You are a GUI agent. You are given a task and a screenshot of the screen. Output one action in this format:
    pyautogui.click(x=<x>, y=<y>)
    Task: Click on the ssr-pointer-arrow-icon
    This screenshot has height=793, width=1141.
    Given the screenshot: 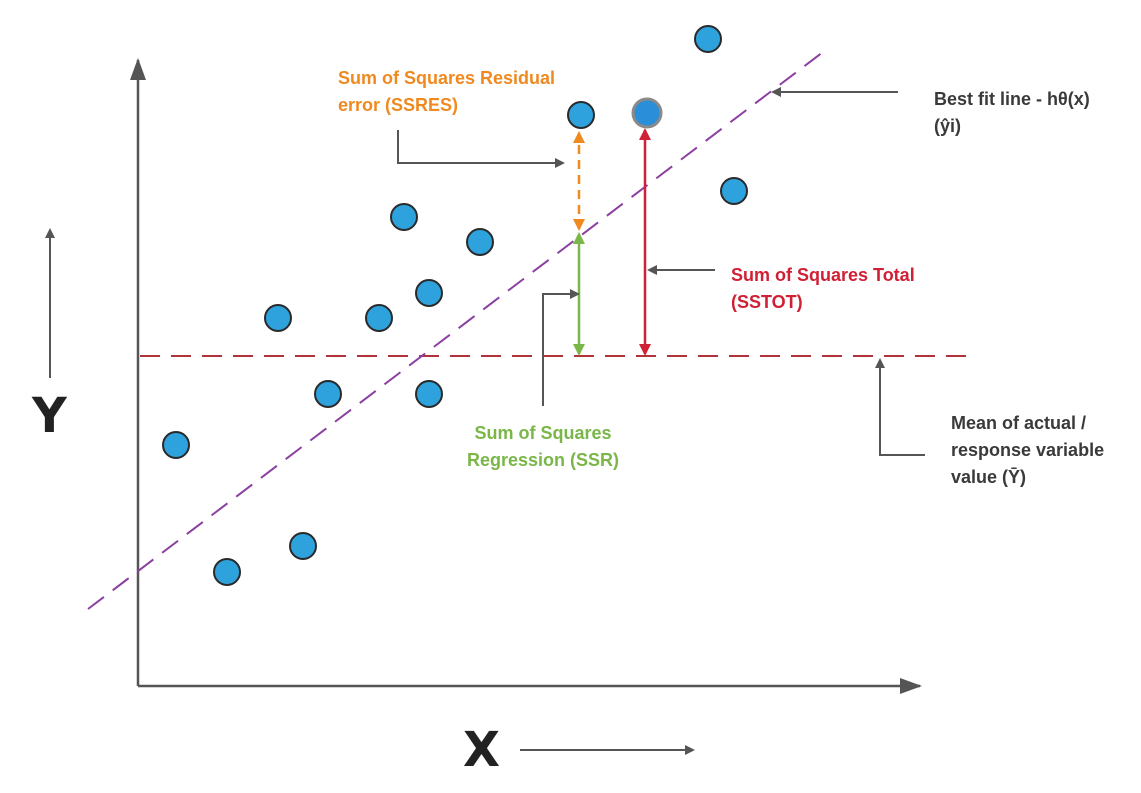 What is the action you would take?
    pyautogui.click(x=561, y=347)
    